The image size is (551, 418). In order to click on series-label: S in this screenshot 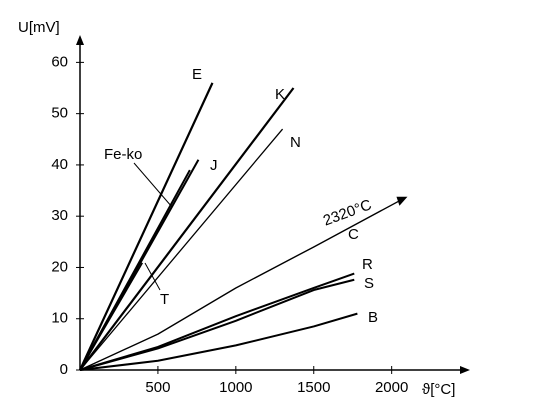, I will do `click(369, 283)`.